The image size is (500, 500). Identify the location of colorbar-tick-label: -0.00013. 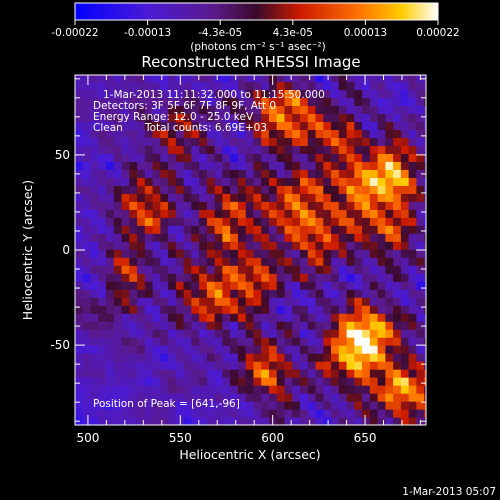
(147, 33).